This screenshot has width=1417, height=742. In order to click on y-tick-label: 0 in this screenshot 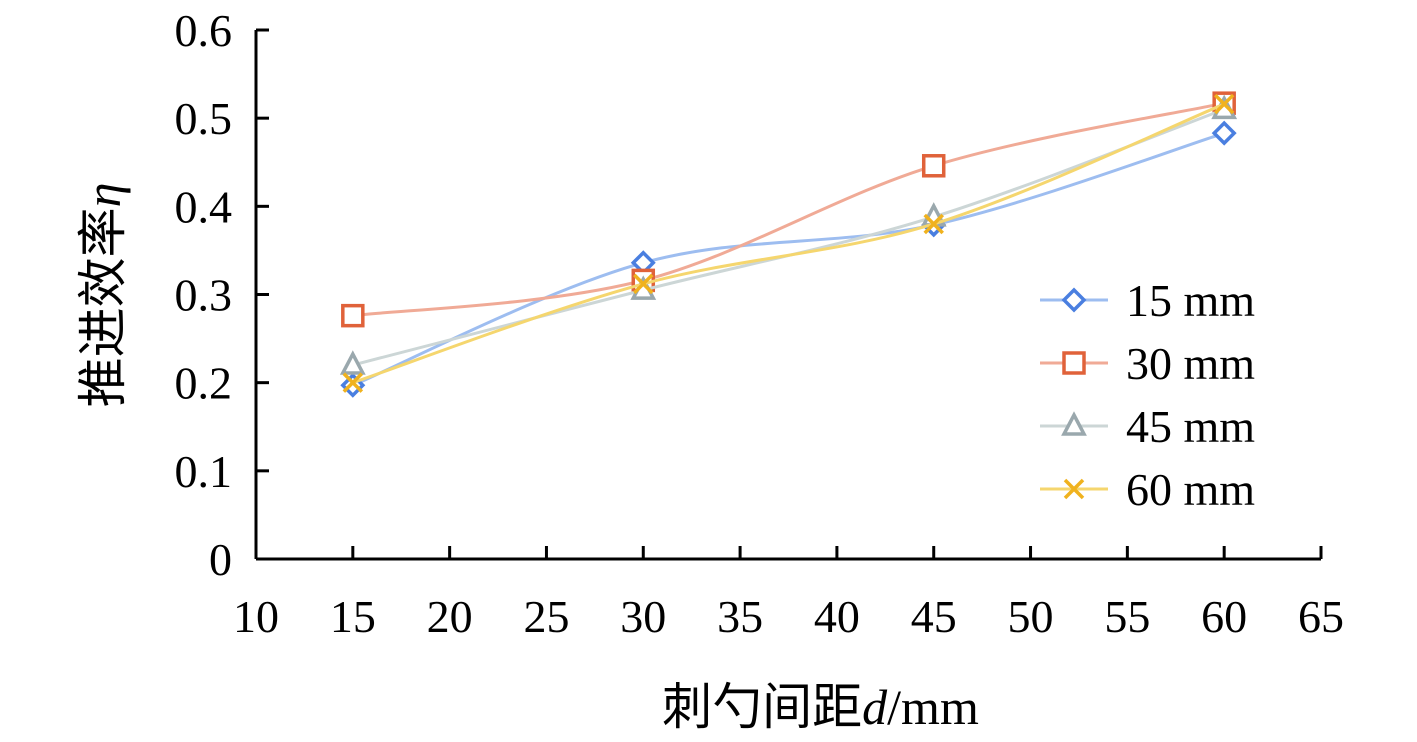, I will do `click(220, 559)`.